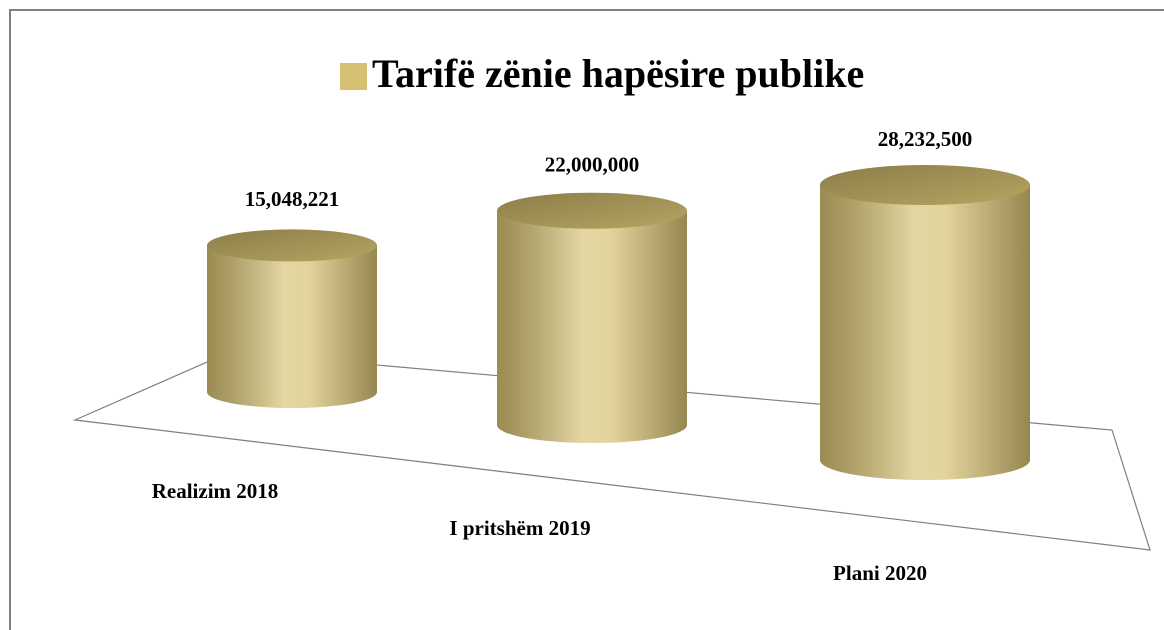 This screenshot has width=1164, height=630. Describe the element at coordinates (519, 528) in the screenshot. I see `x-tick-label: I pritshëm 2019` at that location.